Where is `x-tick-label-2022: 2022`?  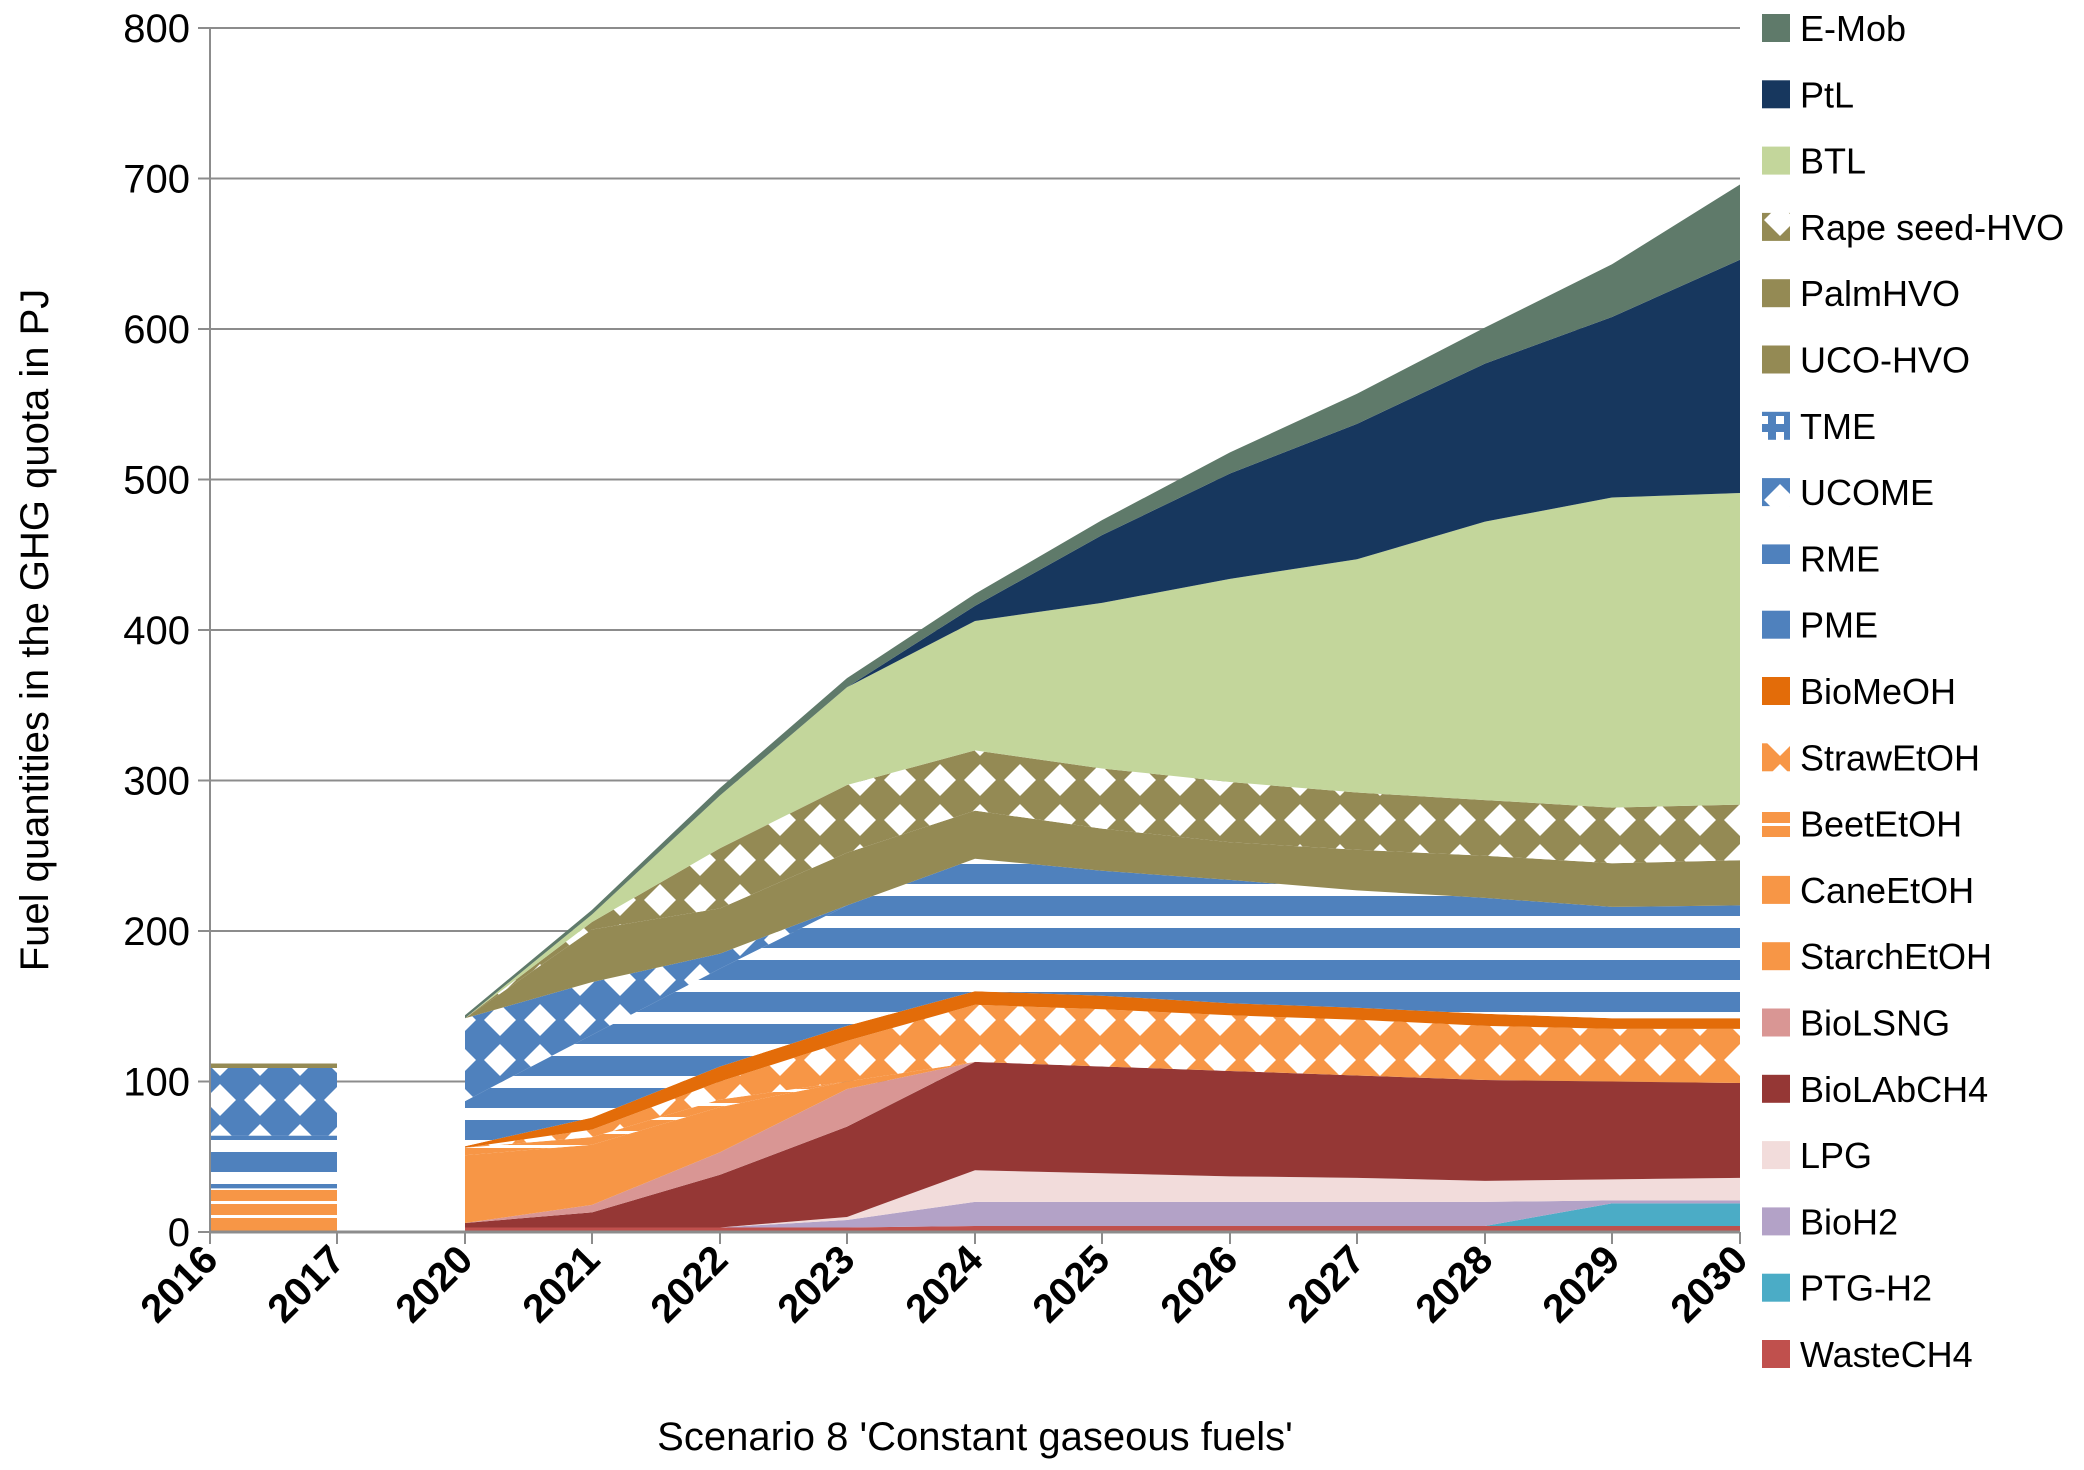 x-tick-label-2022: 2022 is located at coordinates (689, 1284).